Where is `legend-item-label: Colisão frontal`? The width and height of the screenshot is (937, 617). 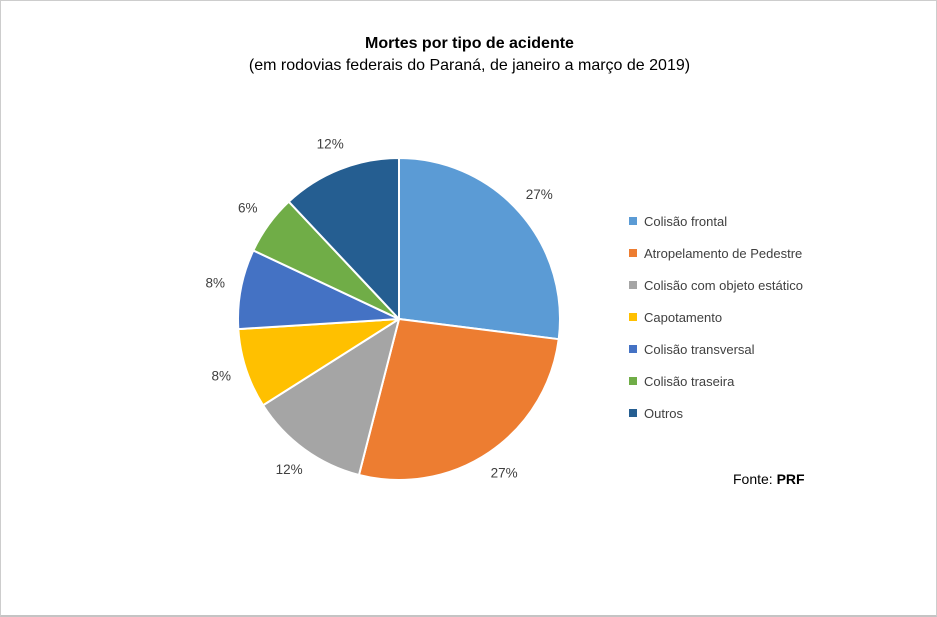 legend-item-label: Colisão frontal is located at coordinates (686, 221).